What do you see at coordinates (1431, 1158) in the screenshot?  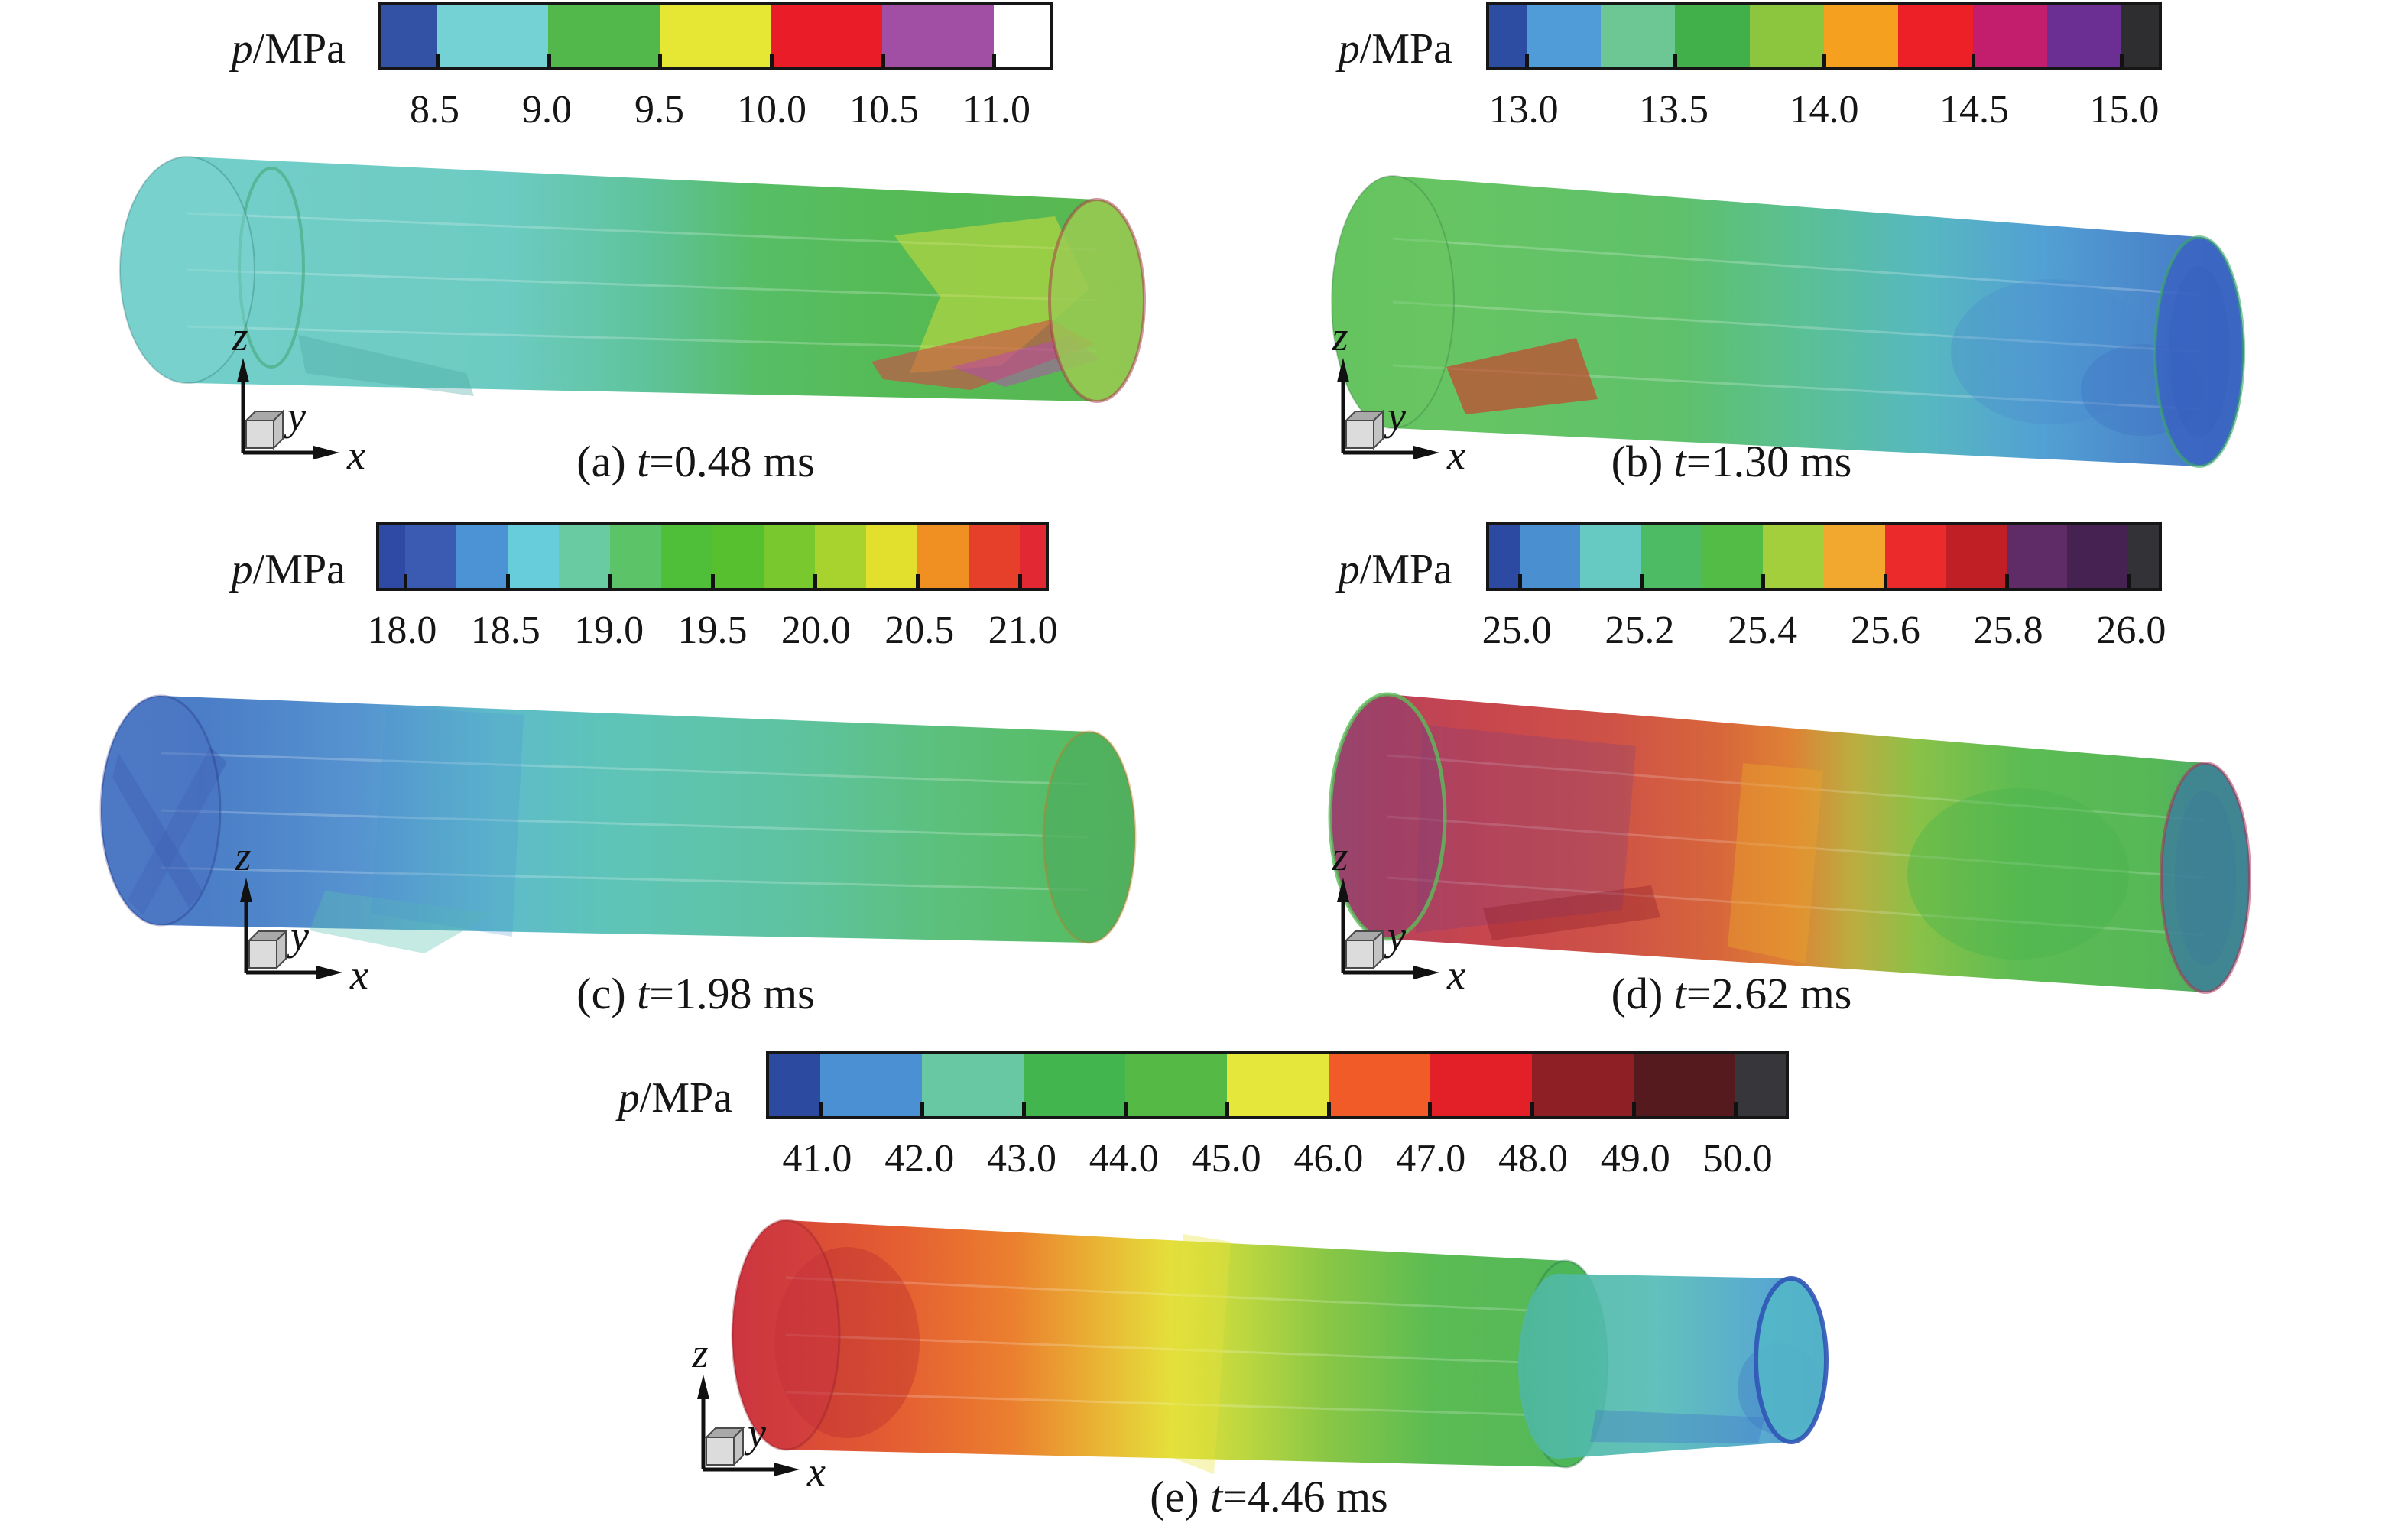 I see `colorbar-tick-label: 47.0` at bounding box center [1431, 1158].